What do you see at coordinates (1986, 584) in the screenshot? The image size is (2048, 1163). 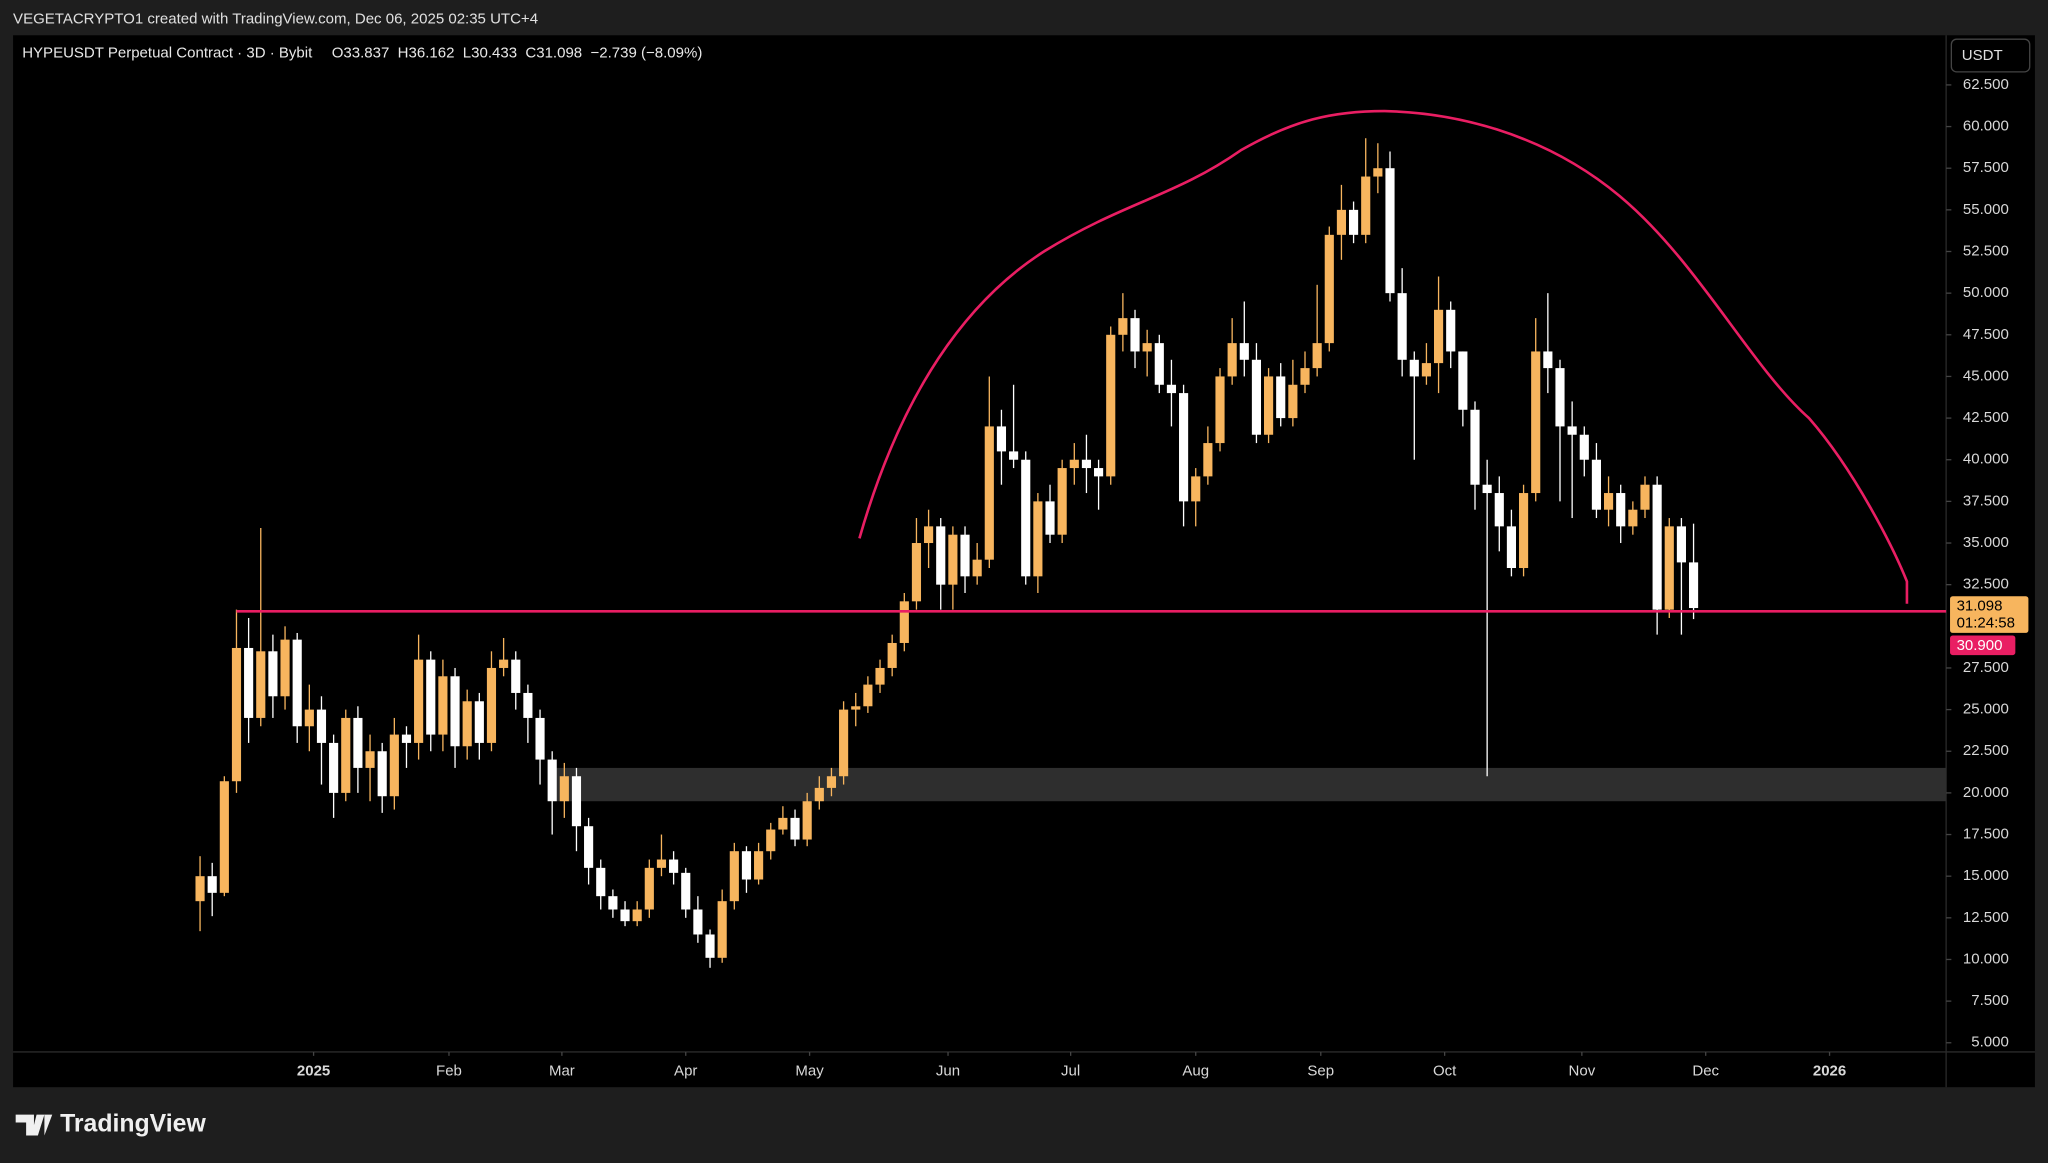 I see `y-tick-label: 32.500` at bounding box center [1986, 584].